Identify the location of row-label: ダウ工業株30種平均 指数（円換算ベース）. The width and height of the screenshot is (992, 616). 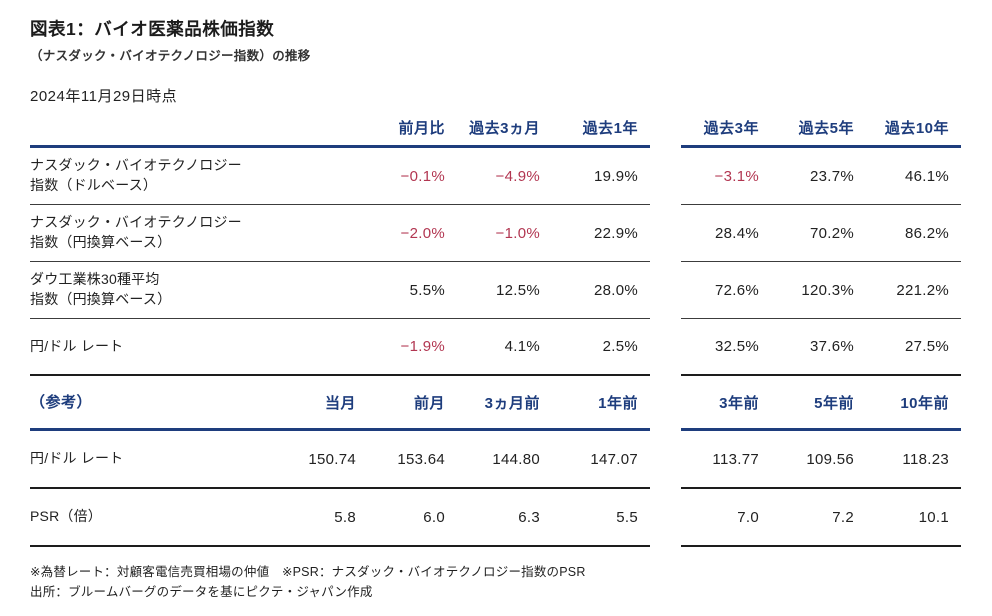
(101, 289).